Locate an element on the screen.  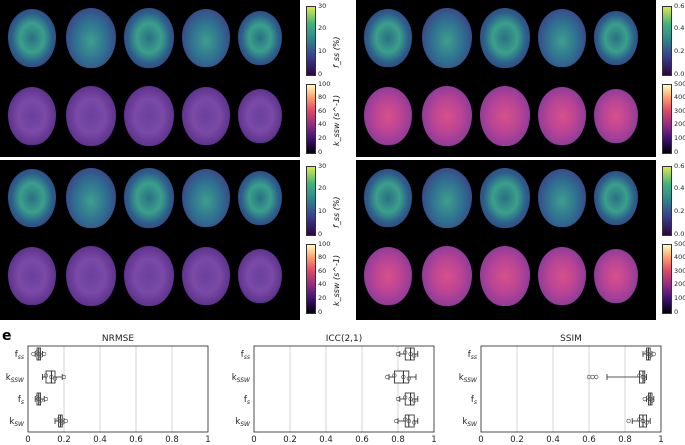
colorbar-tick-label: 10 is located at coordinates (322, 210).